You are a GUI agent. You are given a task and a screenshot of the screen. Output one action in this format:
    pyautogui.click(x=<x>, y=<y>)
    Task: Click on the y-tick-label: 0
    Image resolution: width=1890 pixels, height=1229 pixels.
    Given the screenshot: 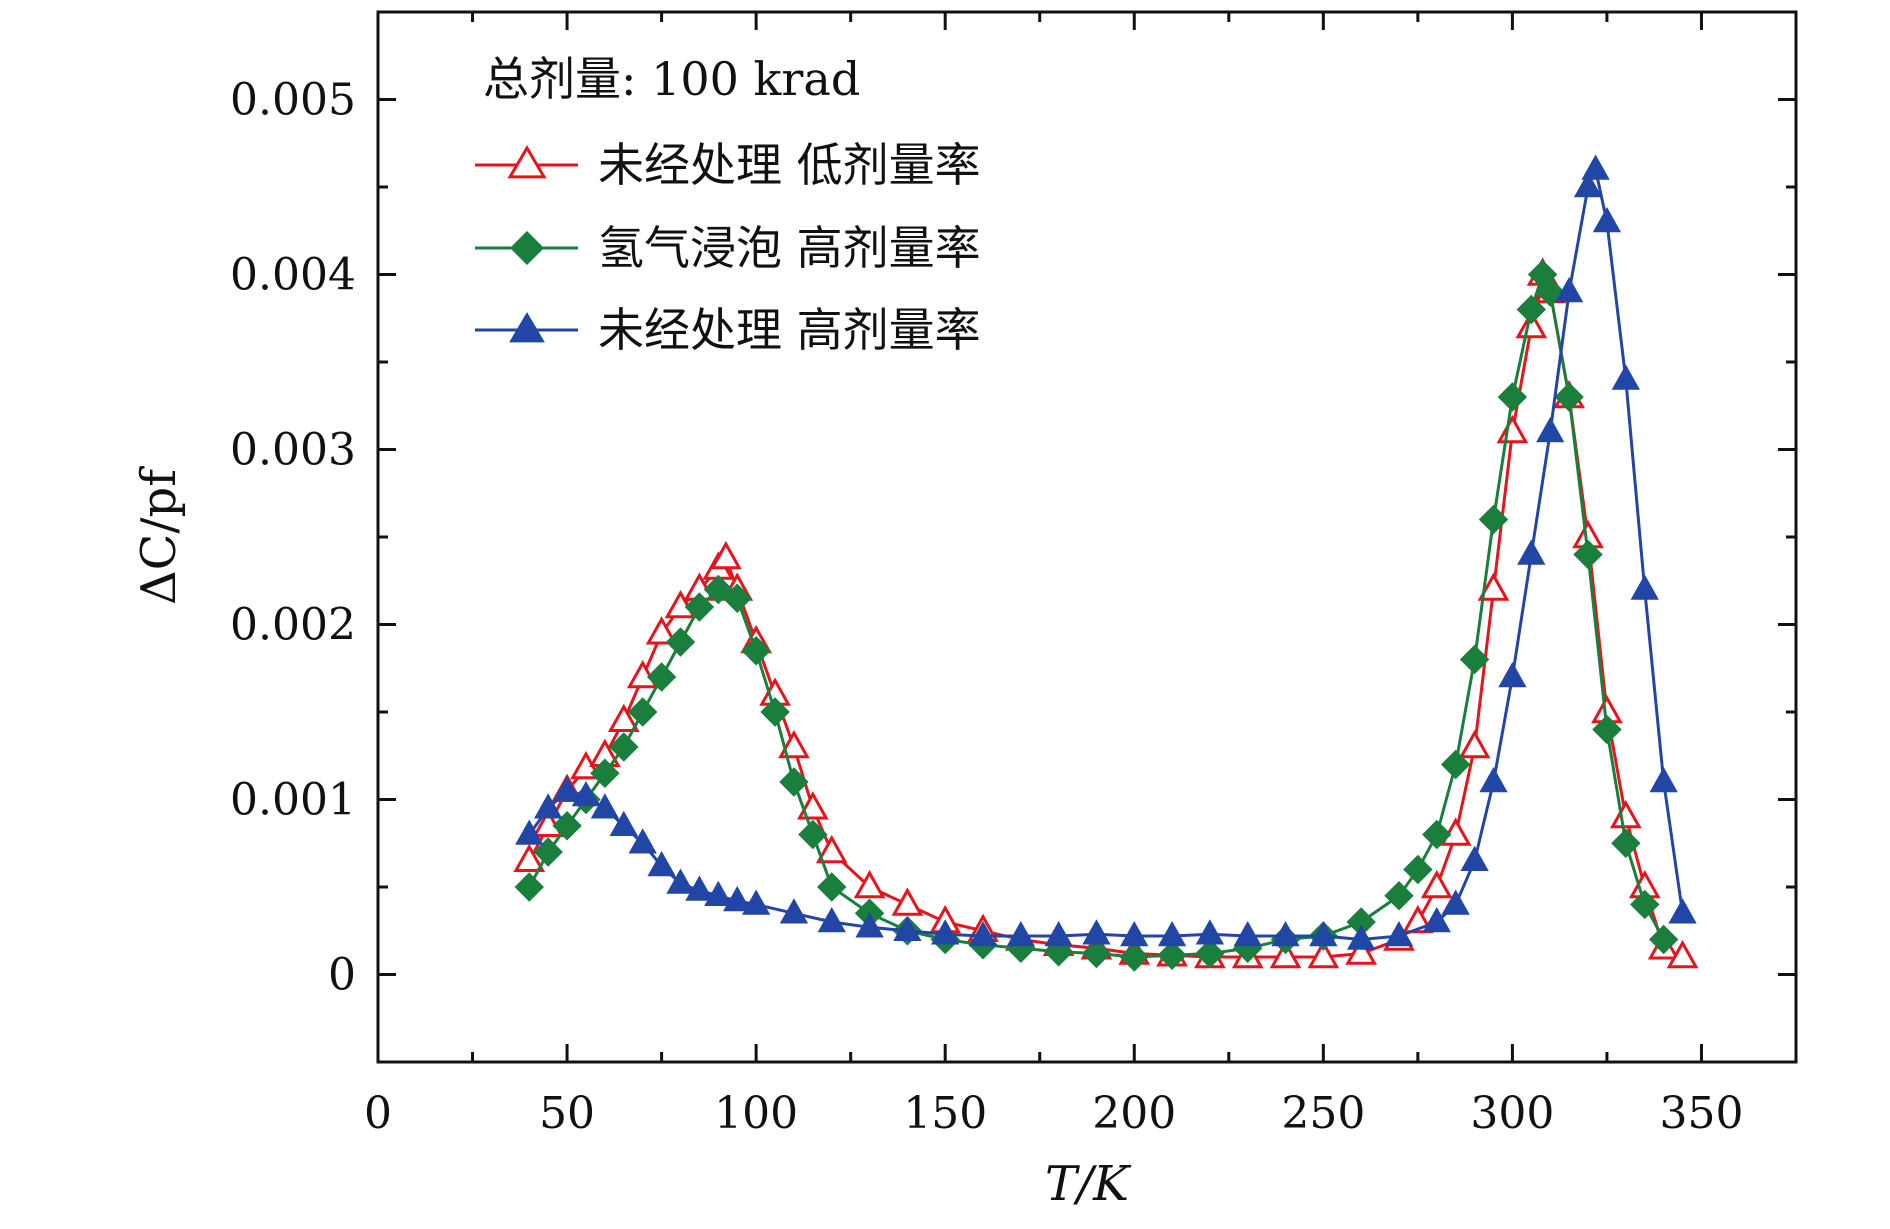 What is the action you would take?
    pyautogui.click(x=342, y=975)
    